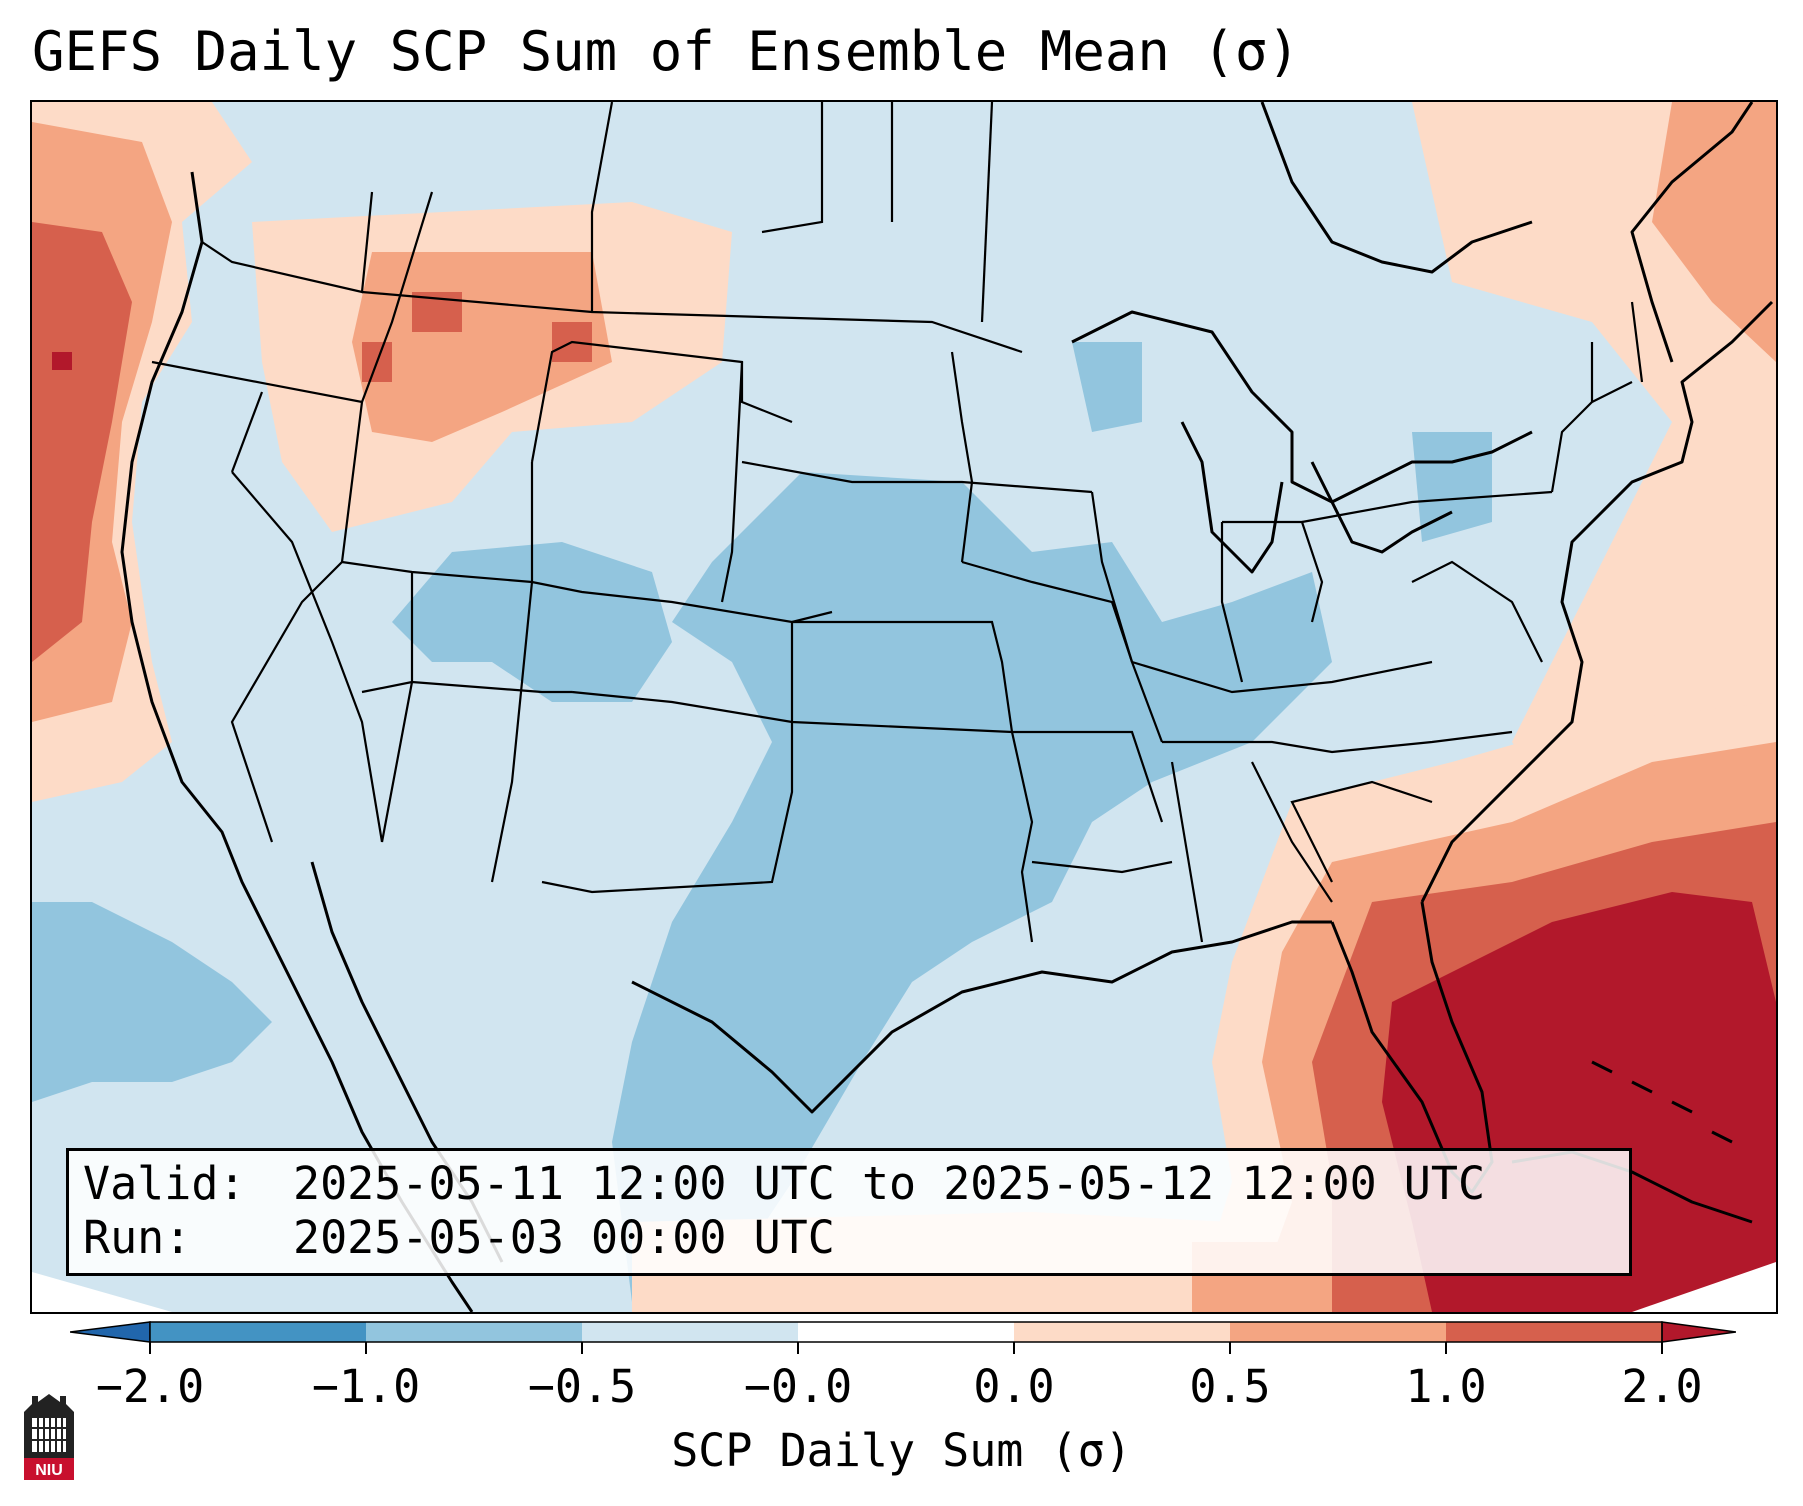  I want to click on colorbar-tick-label: −2.0, so click(150, 1386).